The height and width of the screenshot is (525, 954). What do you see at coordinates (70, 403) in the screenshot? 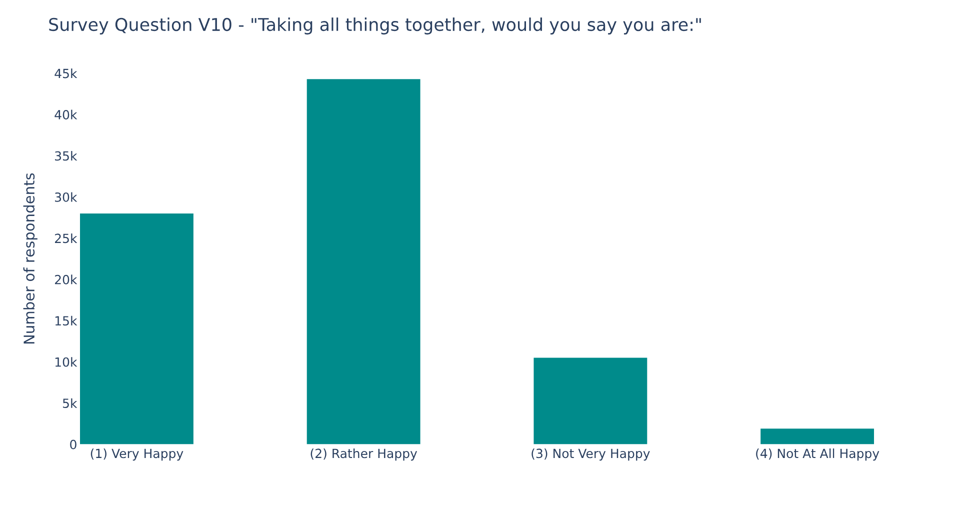
I see `y-tick-label: 5k` at bounding box center [70, 403].